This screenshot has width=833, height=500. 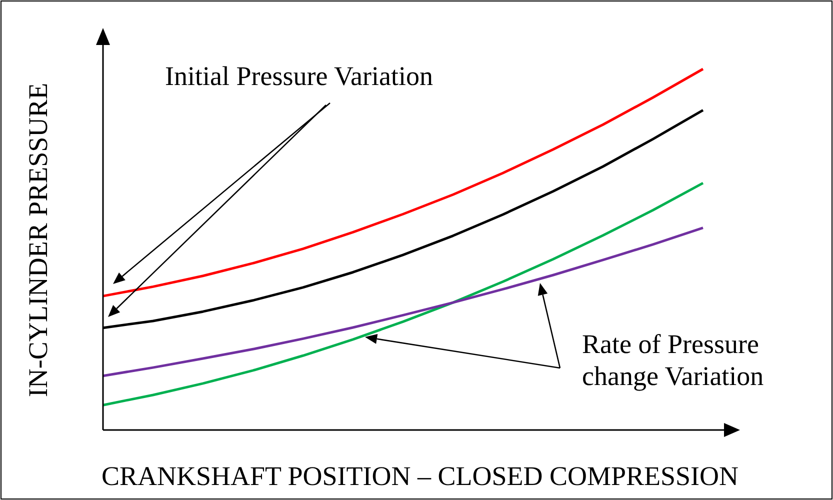 What do you see at coordinates (38, 240) in the screenshot?
I see `y-axis-title: IN-CYLINDER PRESSURE` at bounding box center [38, 240].